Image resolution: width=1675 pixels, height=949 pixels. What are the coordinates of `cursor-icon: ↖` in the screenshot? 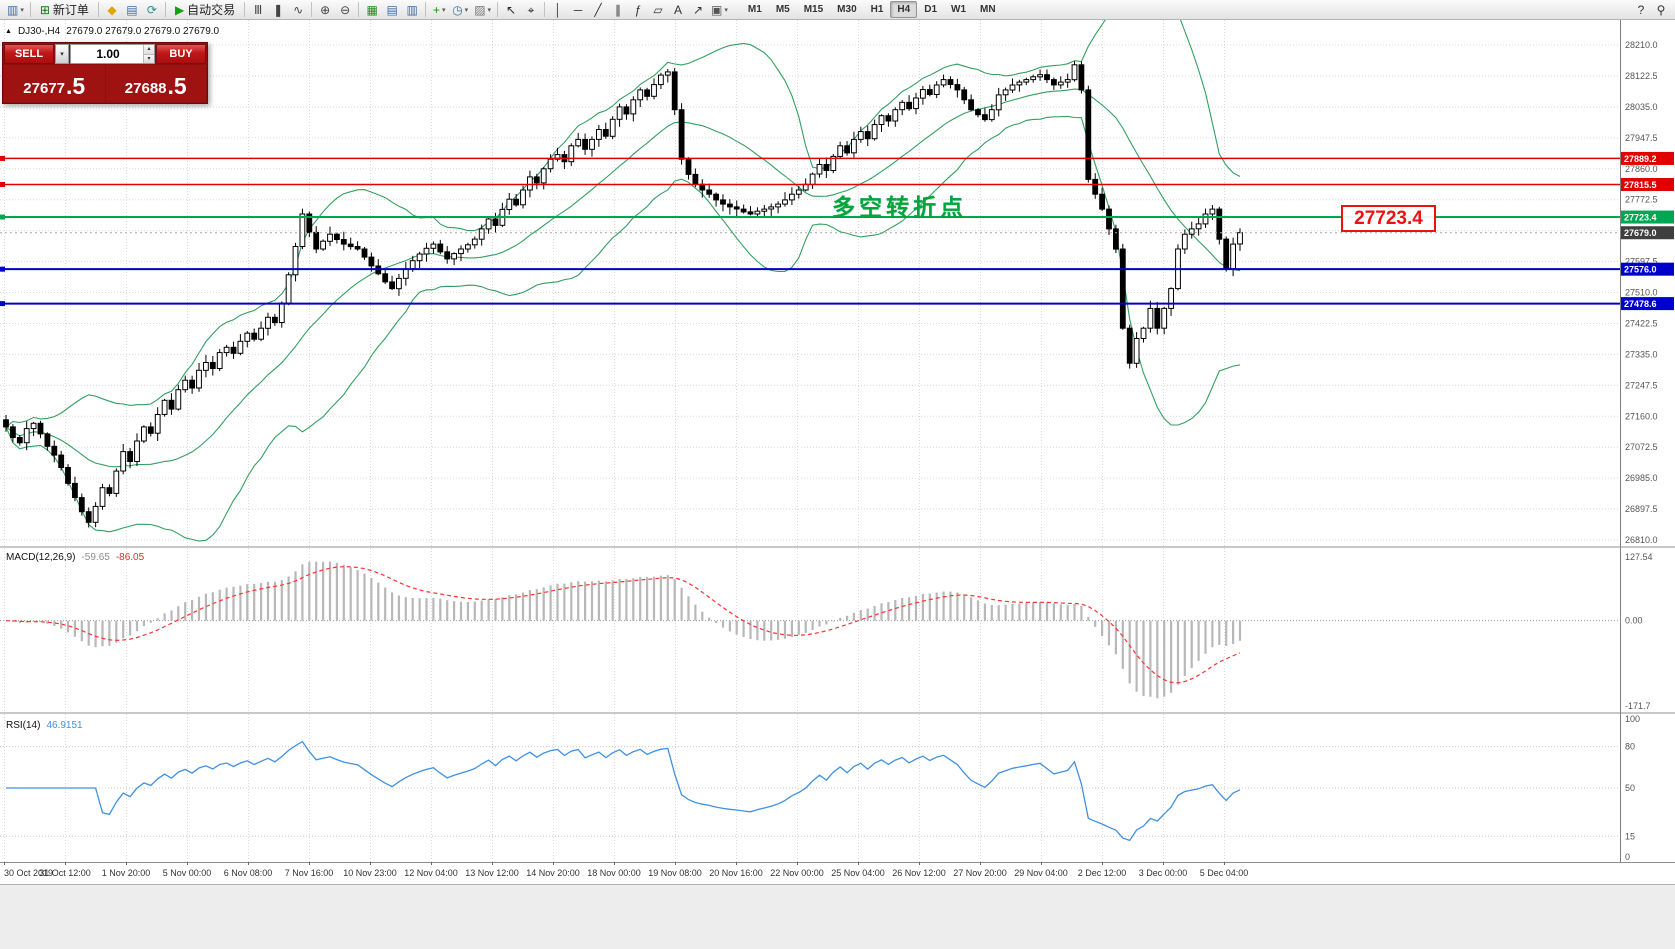 It's located at (511, 9).